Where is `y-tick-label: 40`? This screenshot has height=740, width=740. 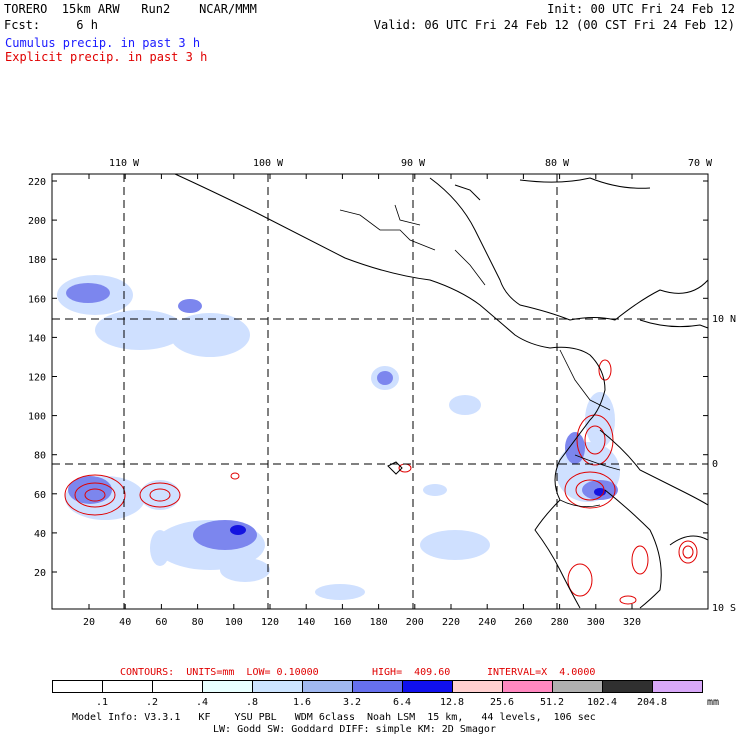
y-tick-label: 40 is located at coordinates (40, 534).